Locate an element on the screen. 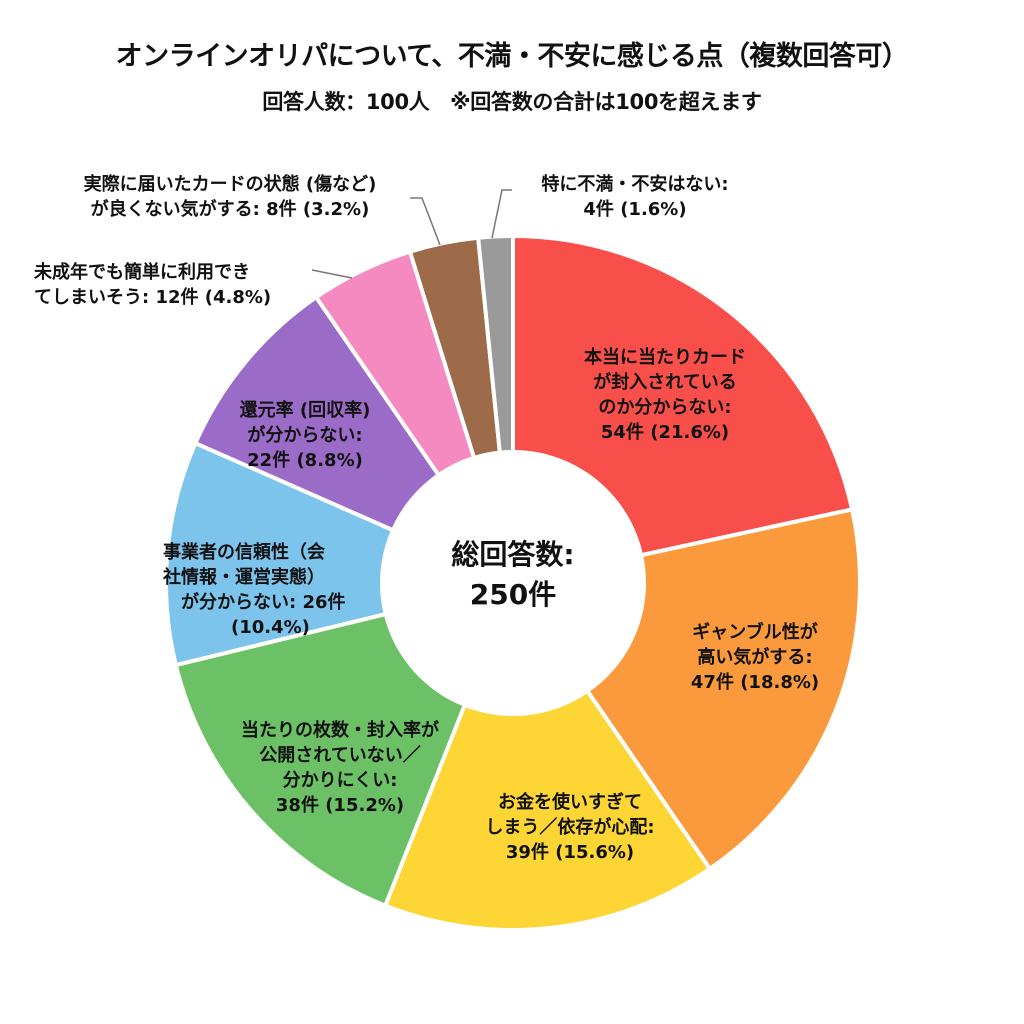 The height and width of the screenshot is (1024, 1024). label-card-condition: 実際に届いたカードの状態 (傷など) が良くない気がする: 8件 (3.2%) is located at coordinates (230, 197).